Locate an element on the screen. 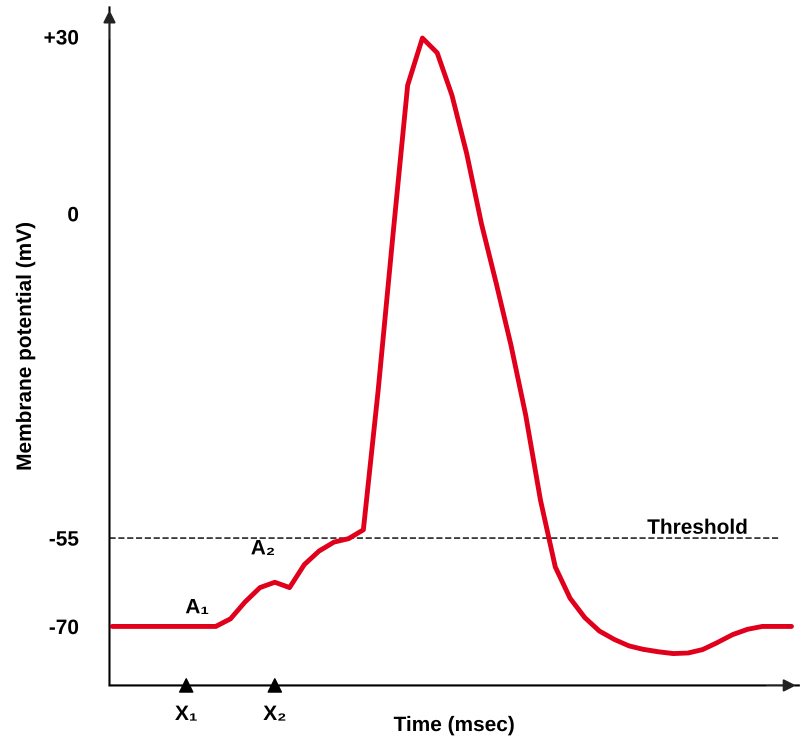 The height and width of the screenshot is (741, 811). ref-line-label: Threshold is located at coordinates (697, 526).